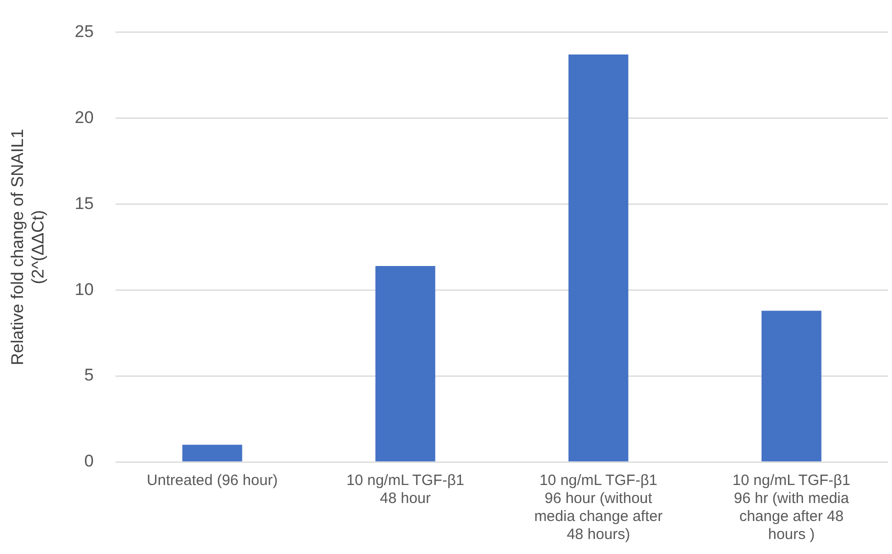  I want to click on y-axis-title: Relative fold change of SNAIL1 (2^(ΔΔCt), so click(28, 247).